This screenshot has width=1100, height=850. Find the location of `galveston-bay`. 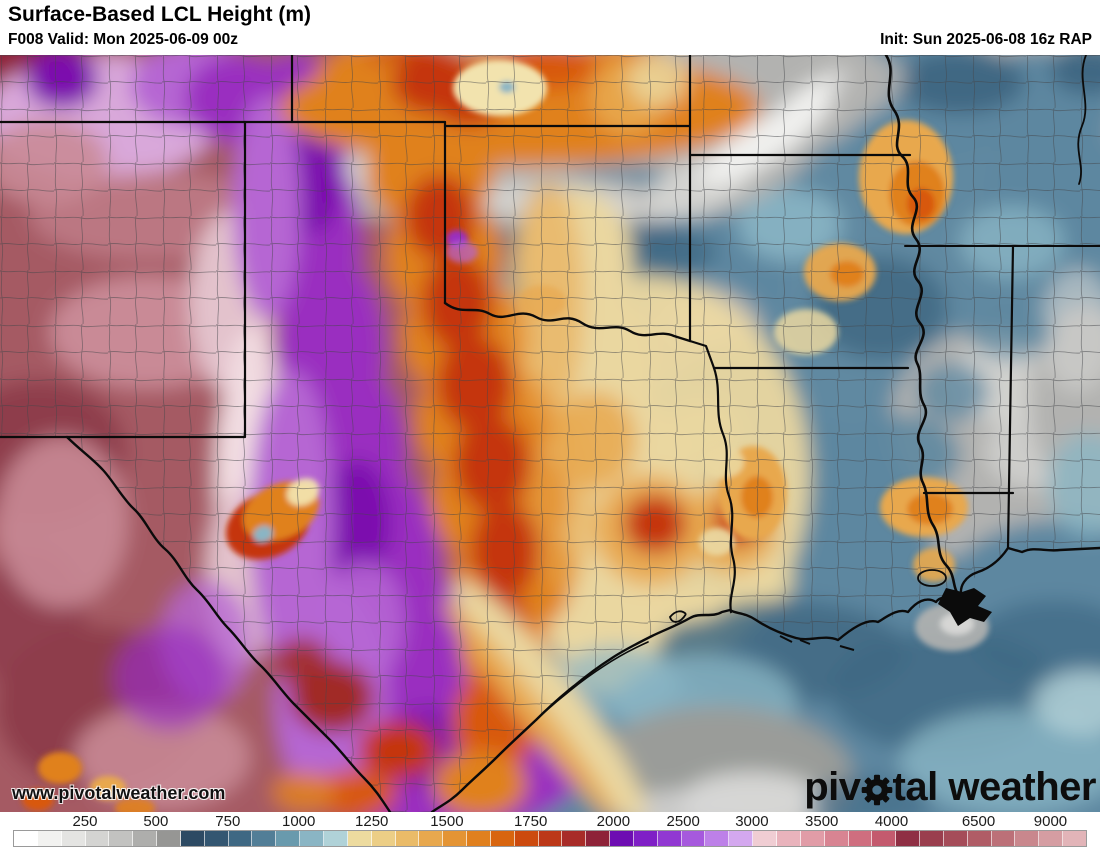

galveston-bay is located at coordinates (678, 616).